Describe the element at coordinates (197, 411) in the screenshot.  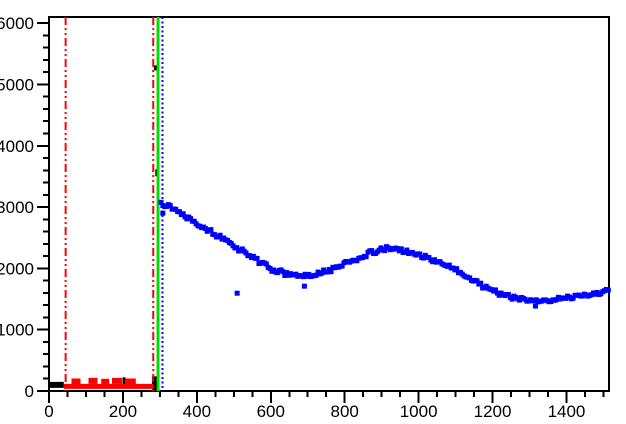
I see `x-tick-label: 400` at that location.